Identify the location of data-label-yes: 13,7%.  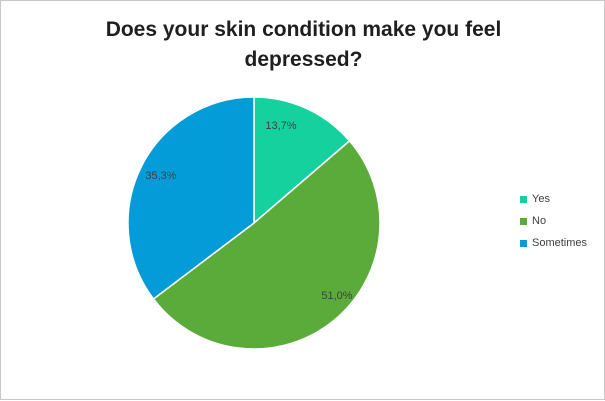
(280, 126).